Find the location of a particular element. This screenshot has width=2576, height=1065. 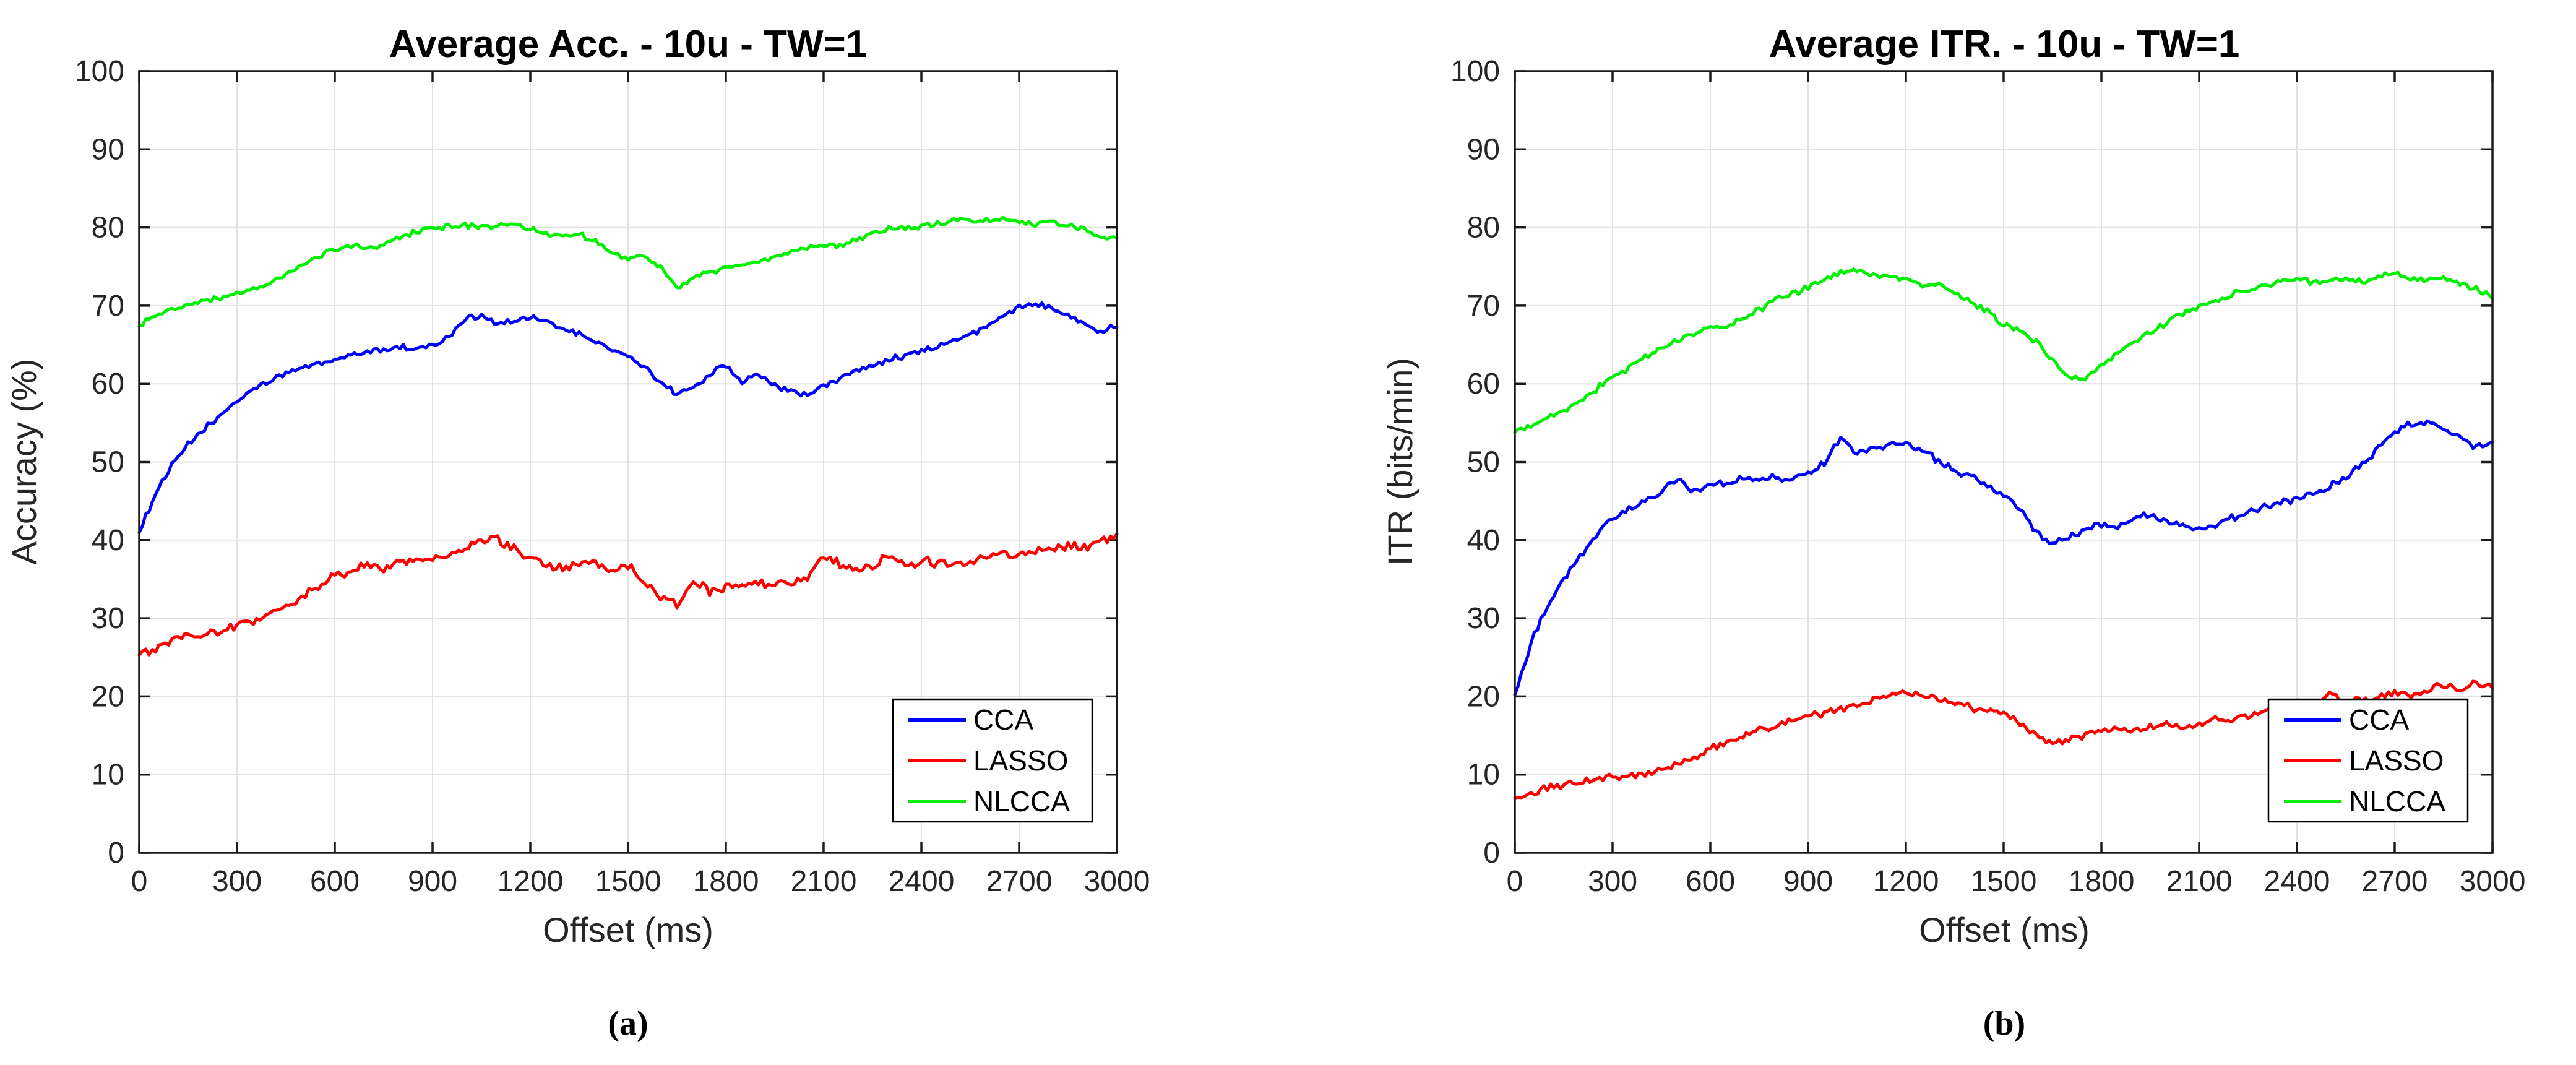

chart-a-title: Average Acc. - 10u - TW=1 is located at coordinates (628, 44).